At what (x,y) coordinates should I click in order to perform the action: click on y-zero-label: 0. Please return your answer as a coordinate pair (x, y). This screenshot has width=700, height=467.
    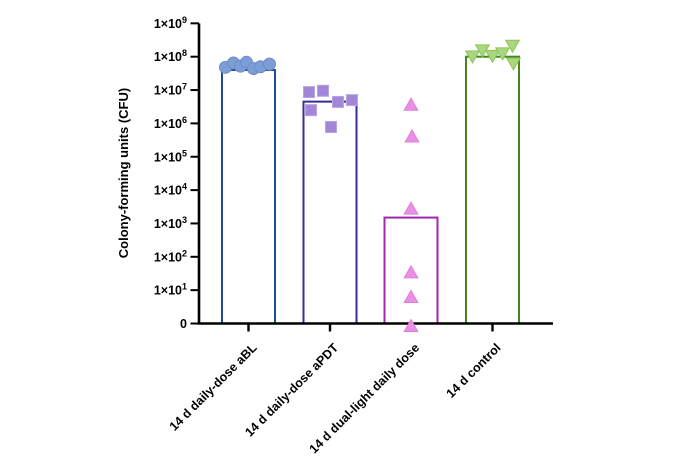
    Looking at the image, I should click on (183, 324).